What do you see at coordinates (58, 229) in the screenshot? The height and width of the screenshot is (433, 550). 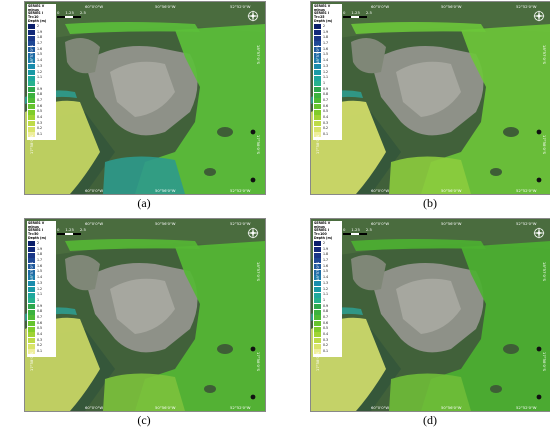 I see `scale-label: 0` at bounding box center [58, 229].